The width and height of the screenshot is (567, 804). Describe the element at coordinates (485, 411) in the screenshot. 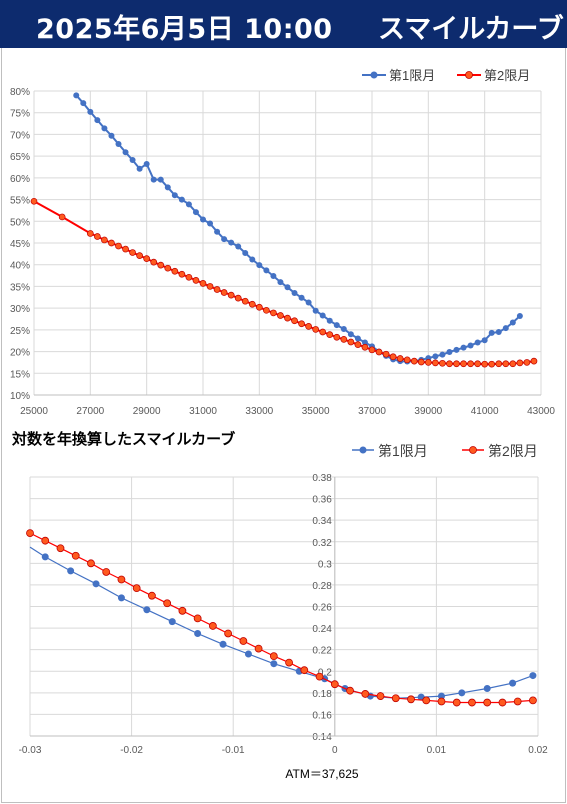

I see `x-tick-label: 41000` at that location.